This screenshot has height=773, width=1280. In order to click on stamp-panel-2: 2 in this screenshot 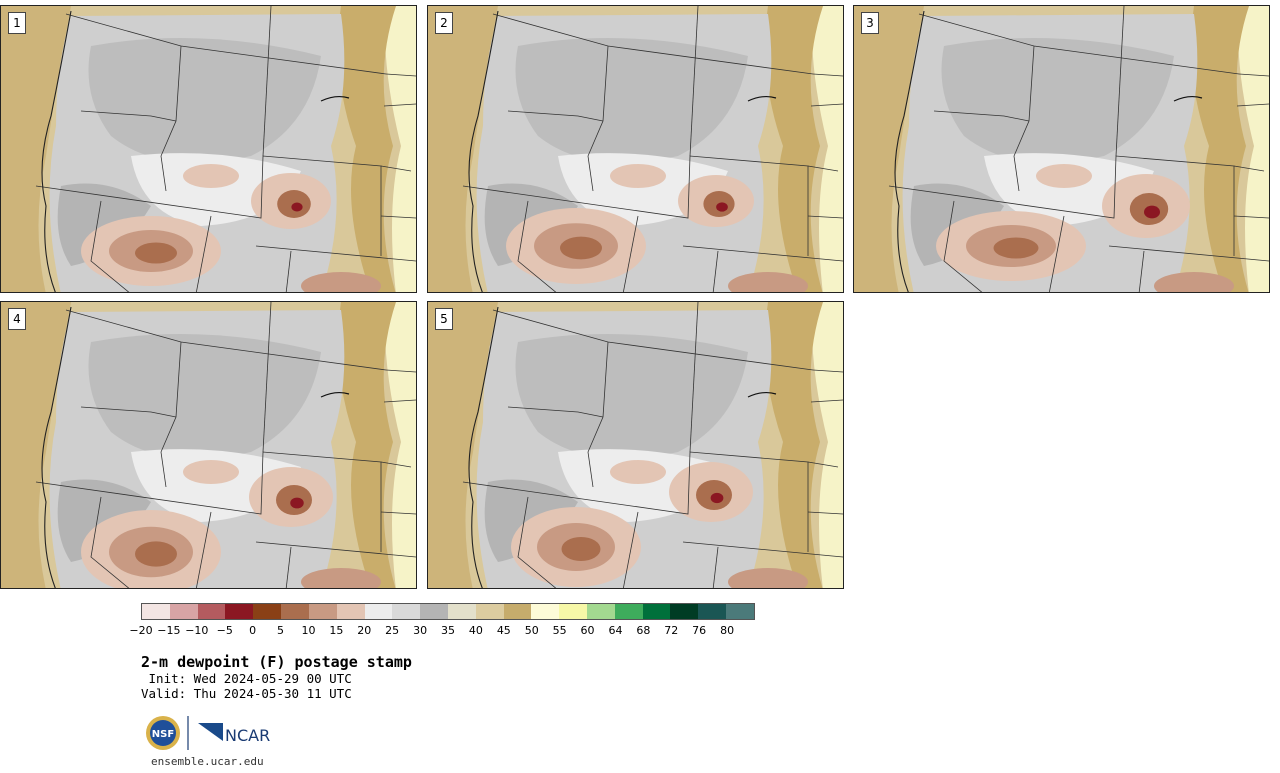, I will do `click(635, 149)`.